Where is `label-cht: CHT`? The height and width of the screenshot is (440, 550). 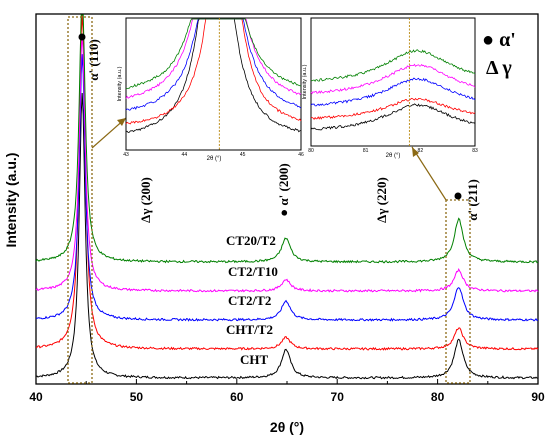
label-cht: CHT is located at coordinates (254, 359).